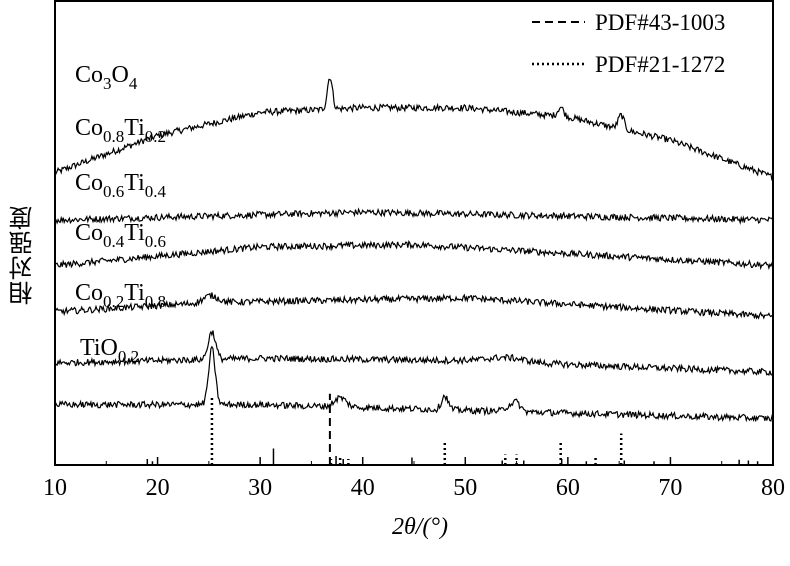 This screenshot has width=790, height=566. Describe the element at coordinates (120, 235) in the screenshot. I see `series-label-3: Co0.4Ti0.6` at that location.